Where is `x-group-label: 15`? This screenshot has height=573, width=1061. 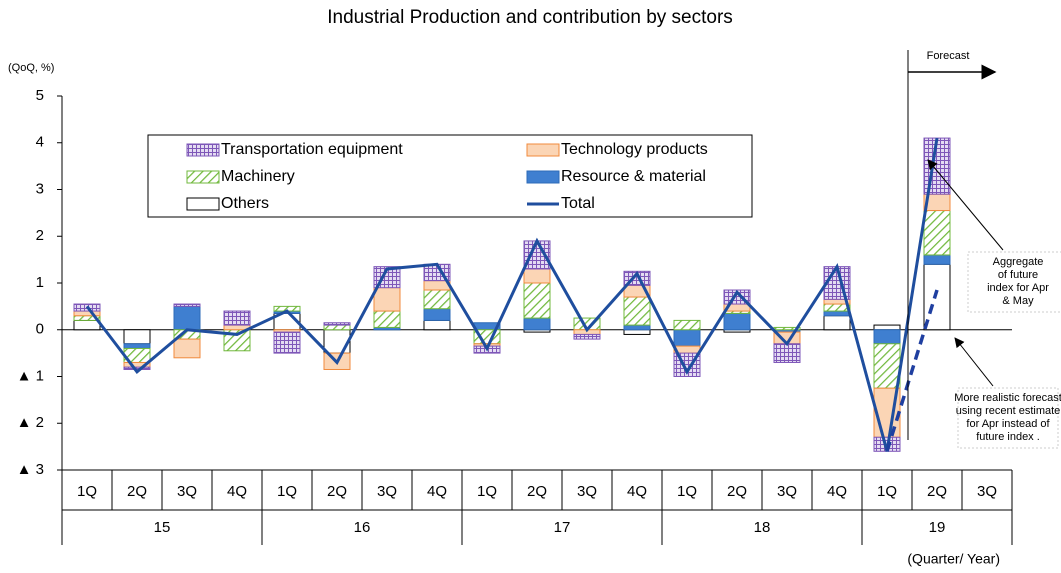
x-group-label: 15 is located at coordinates (162, 527).